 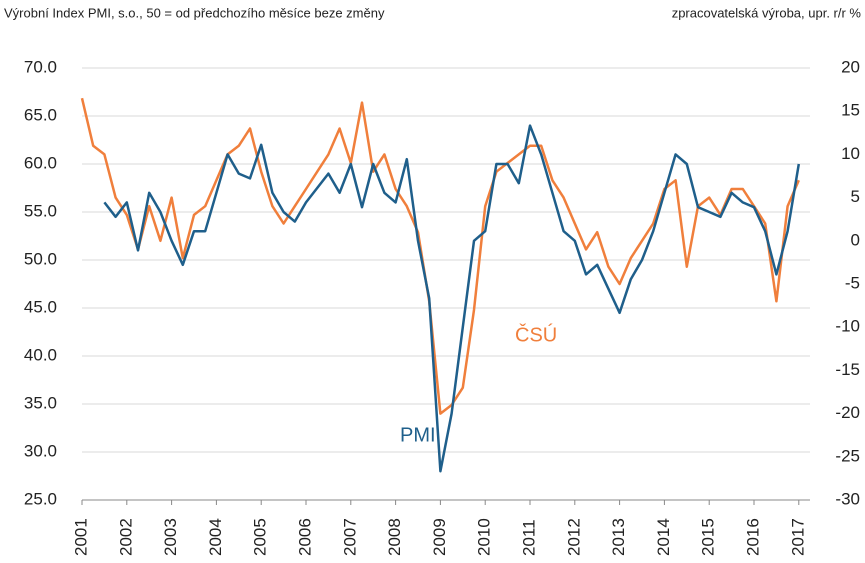 I want to click on x-tick-label: 2016, so click(x=752, y=537).